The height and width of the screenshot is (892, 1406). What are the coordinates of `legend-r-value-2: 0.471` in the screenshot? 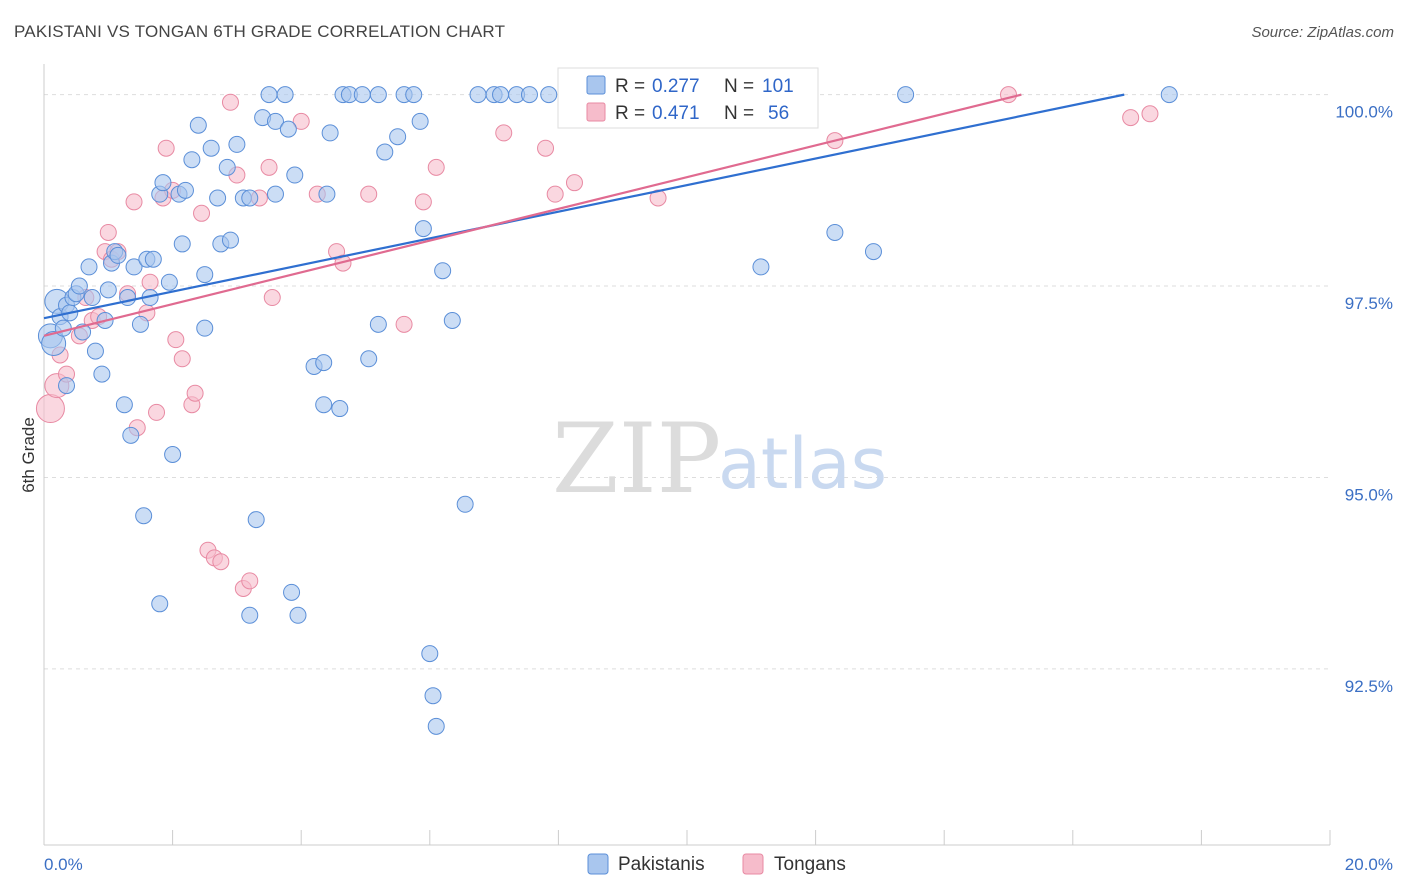 It's located at (676, 113).